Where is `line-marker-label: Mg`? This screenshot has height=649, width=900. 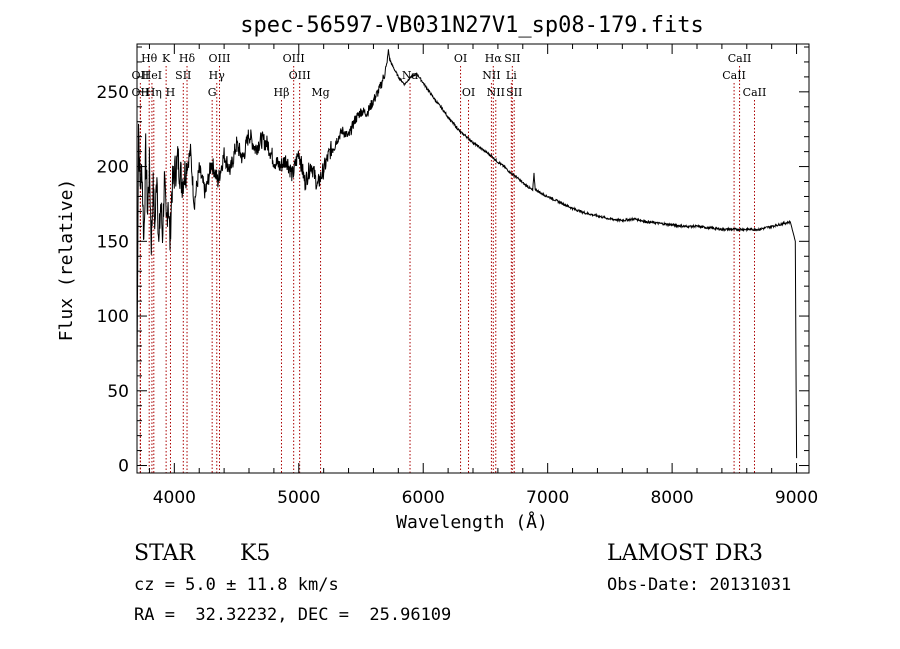 line-marker-label: Mg is located at coordinates (320, 92).